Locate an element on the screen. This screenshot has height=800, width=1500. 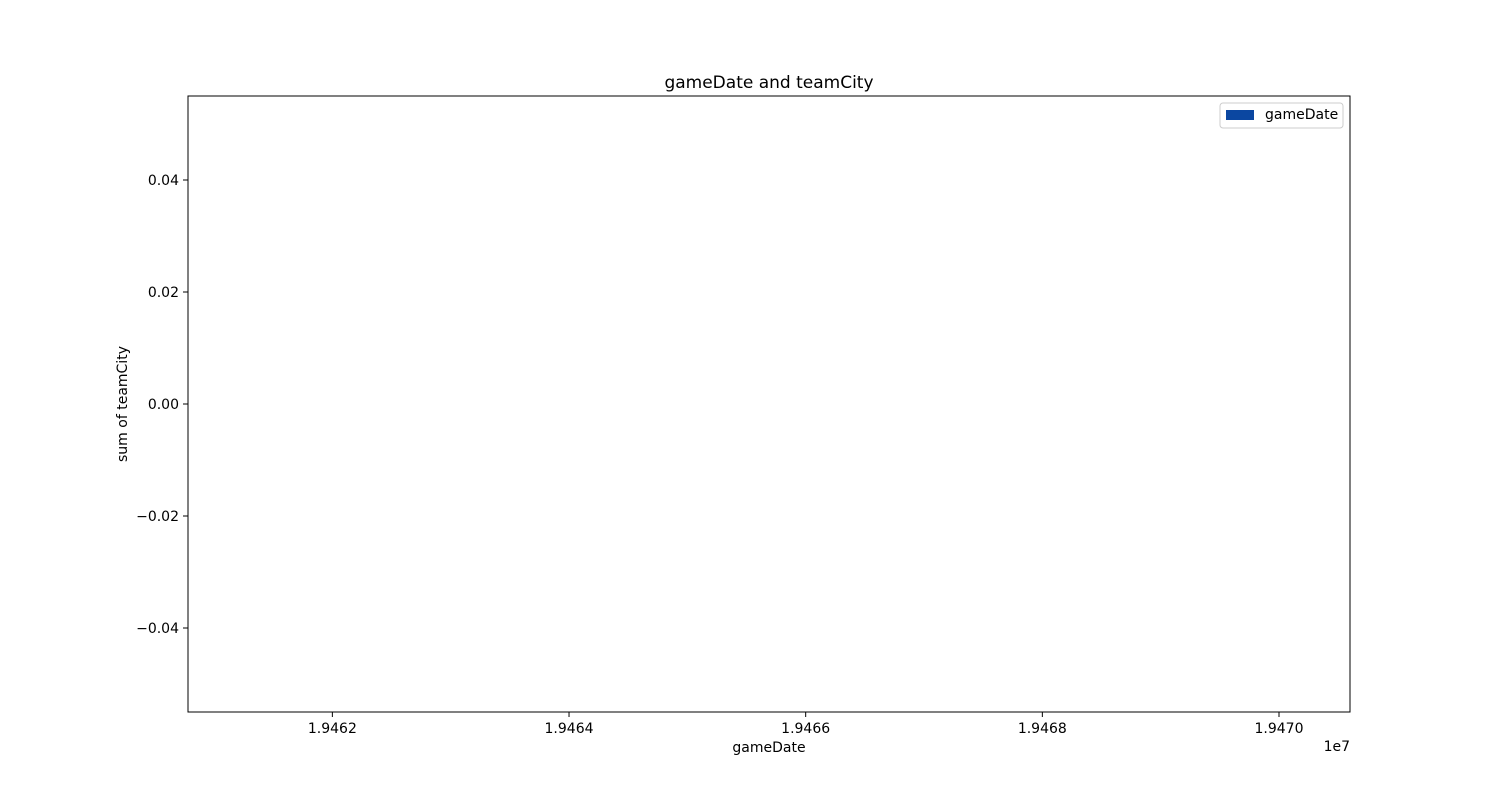
legend-box is located at coordinates (1281, 115).